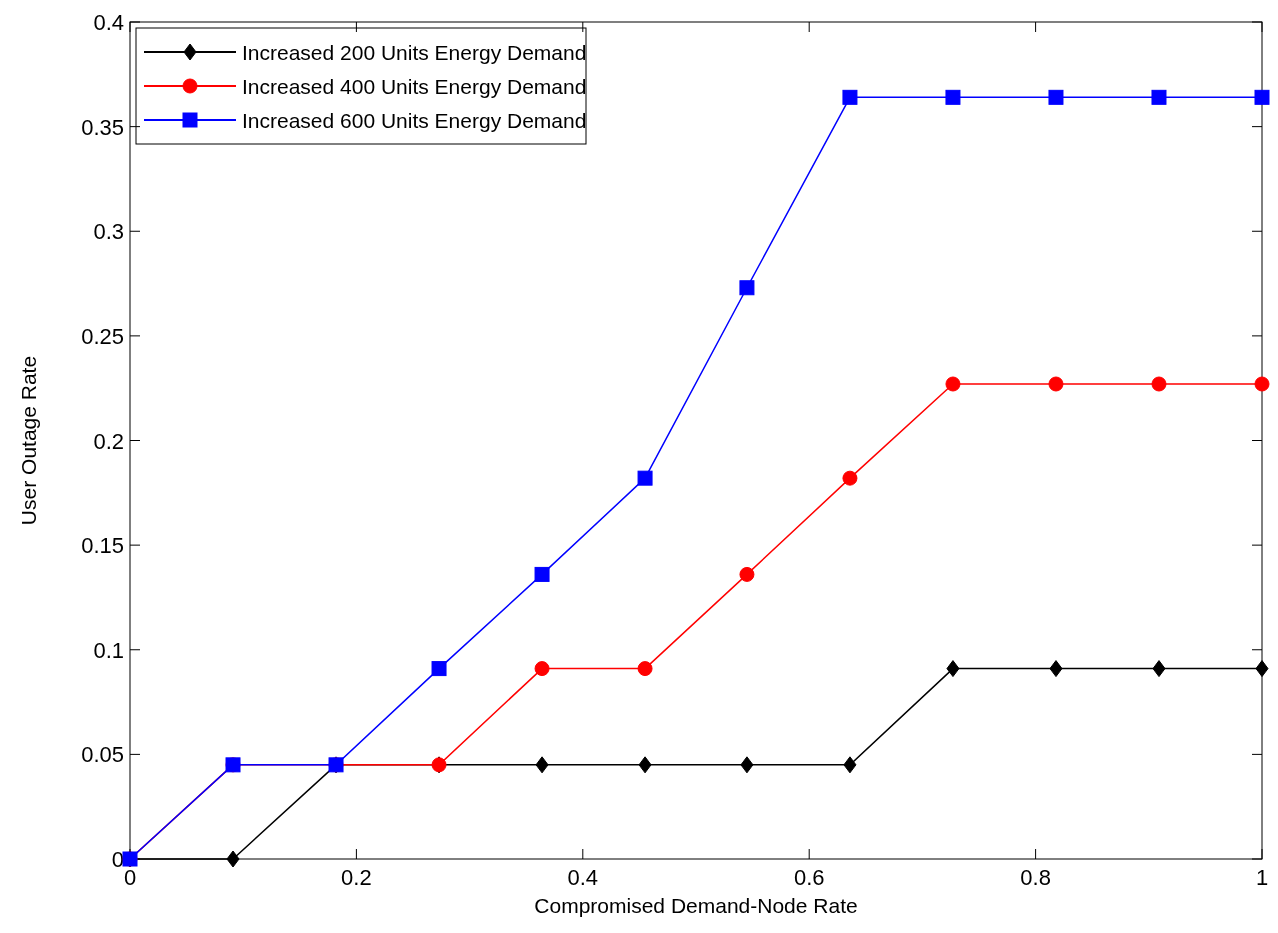  I want to click on x-tick-label: 0.8, so click(1035, 877).